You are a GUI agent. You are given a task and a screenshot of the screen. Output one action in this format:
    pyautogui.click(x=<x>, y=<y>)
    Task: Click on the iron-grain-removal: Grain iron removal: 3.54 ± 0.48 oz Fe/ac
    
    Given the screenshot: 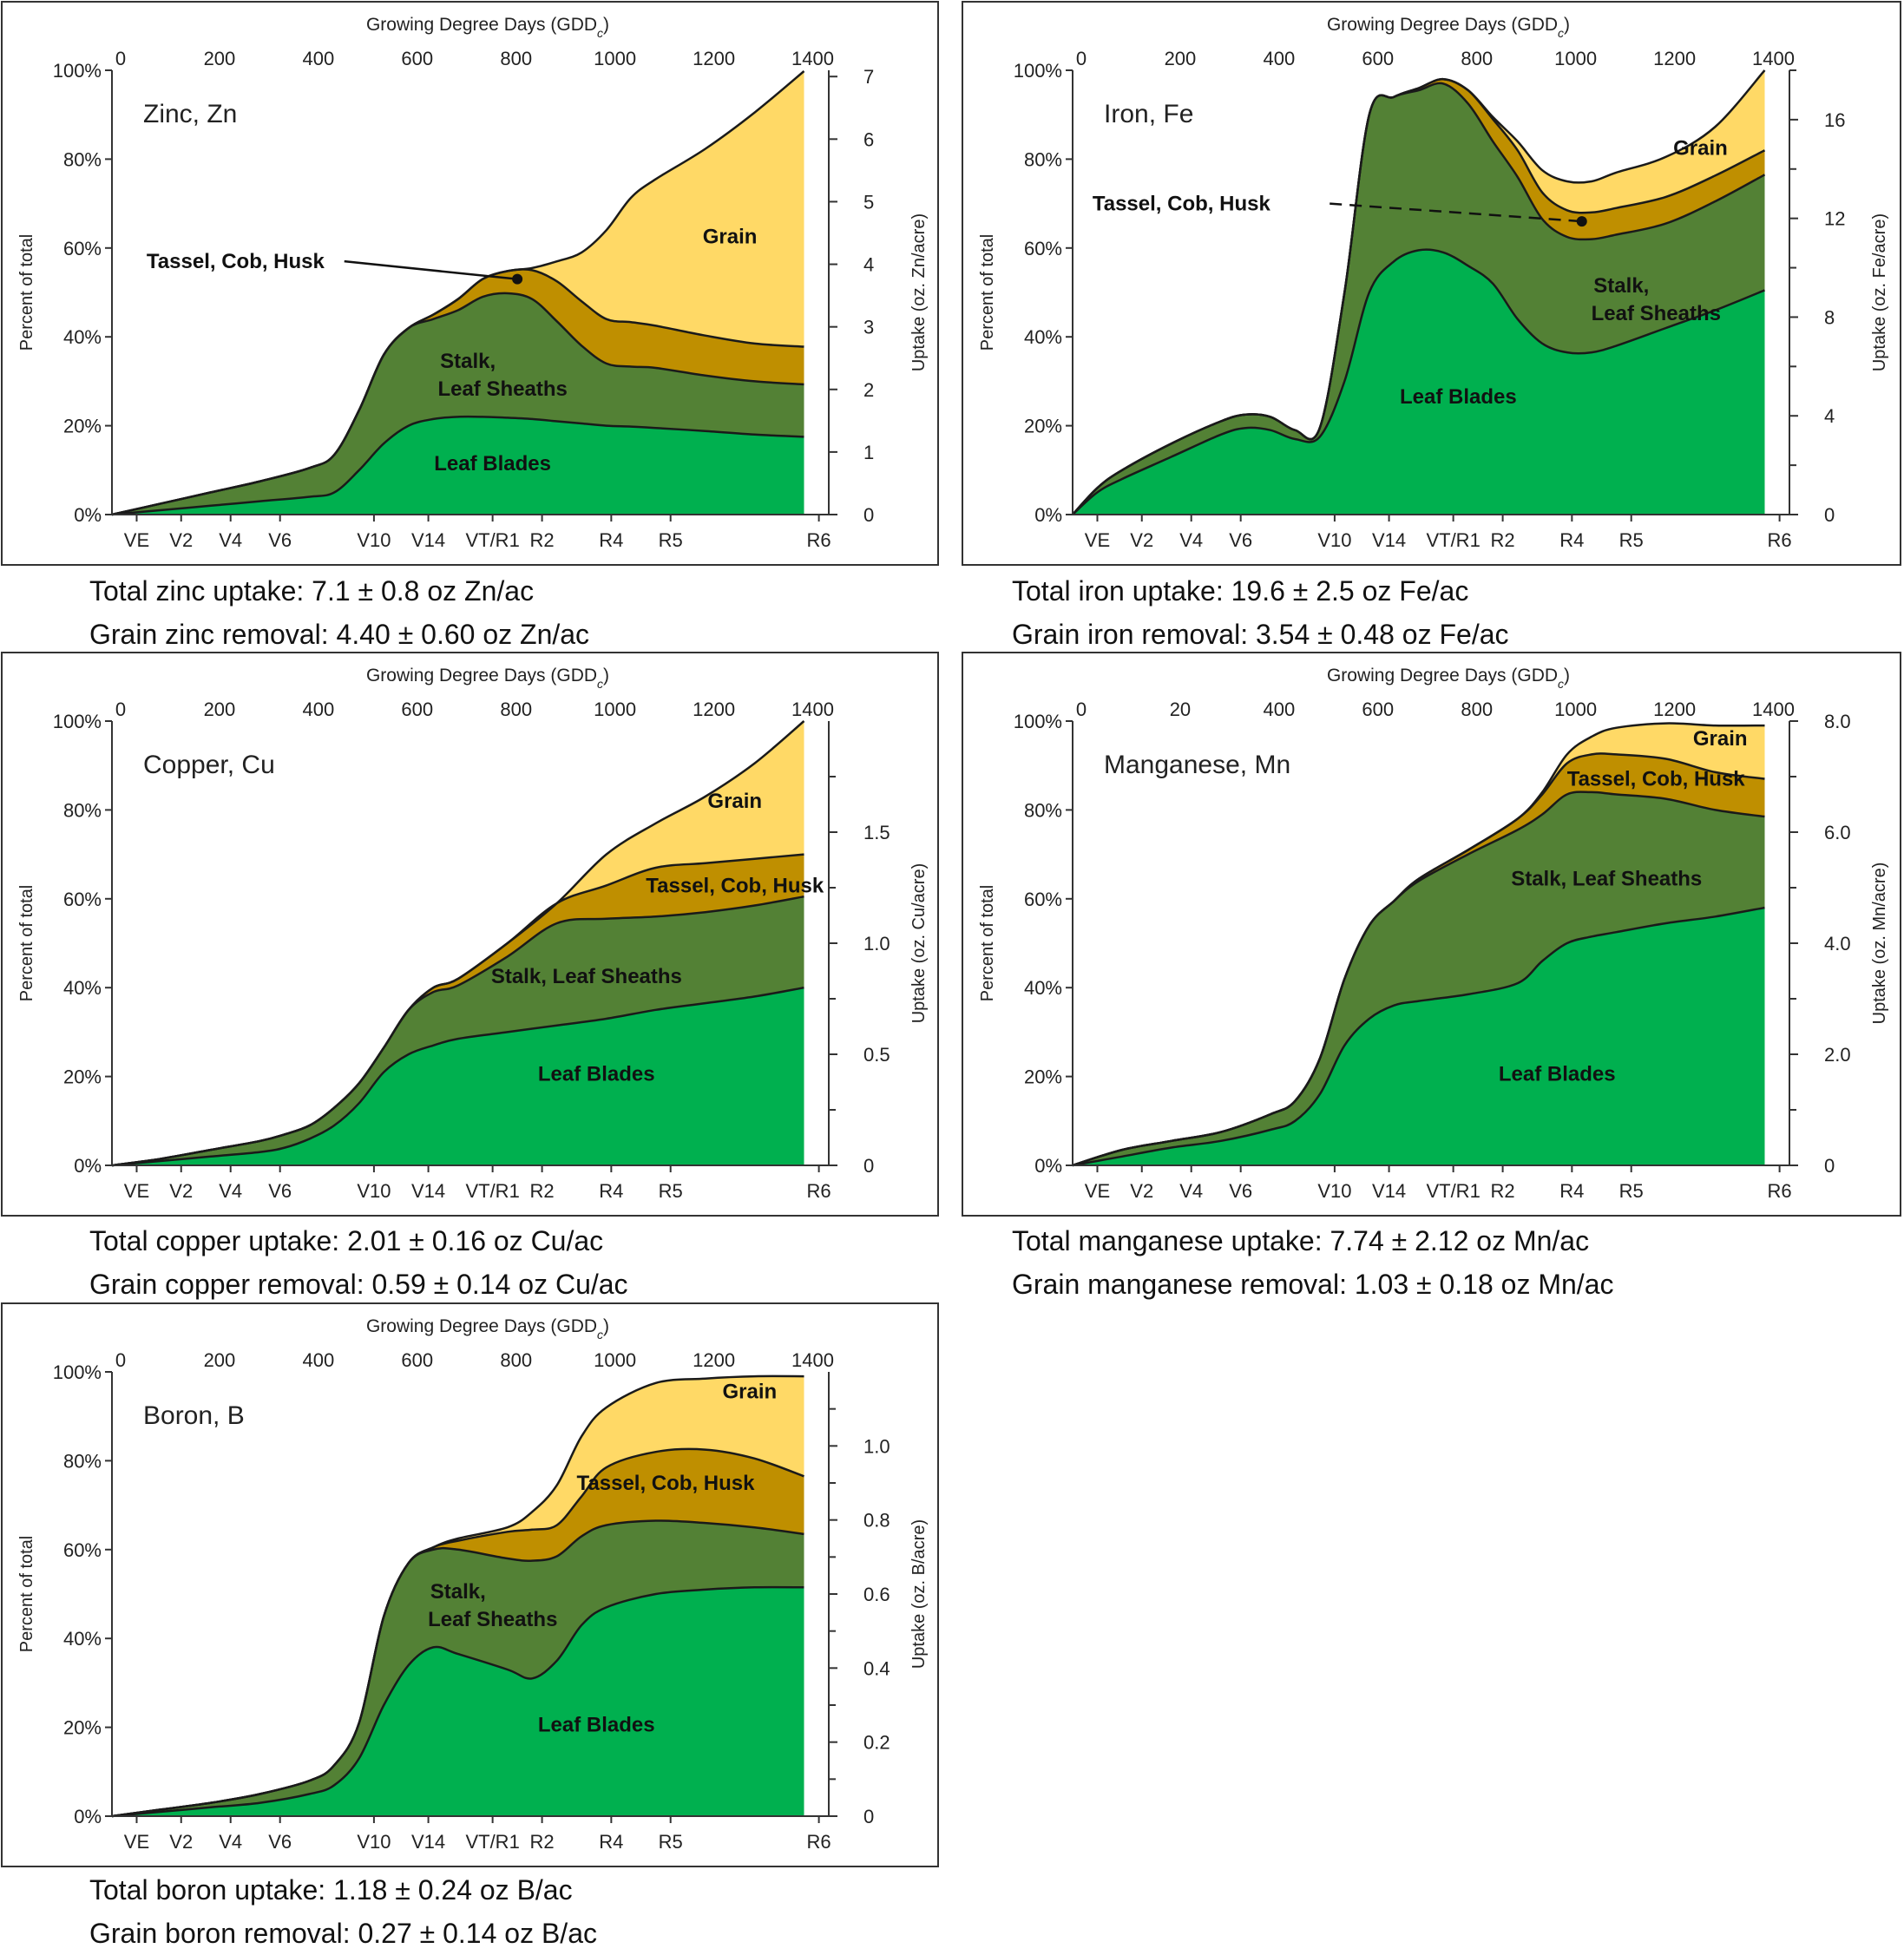 What is the action you would take?
    pyautogui.click(x=1260, y=634)
    